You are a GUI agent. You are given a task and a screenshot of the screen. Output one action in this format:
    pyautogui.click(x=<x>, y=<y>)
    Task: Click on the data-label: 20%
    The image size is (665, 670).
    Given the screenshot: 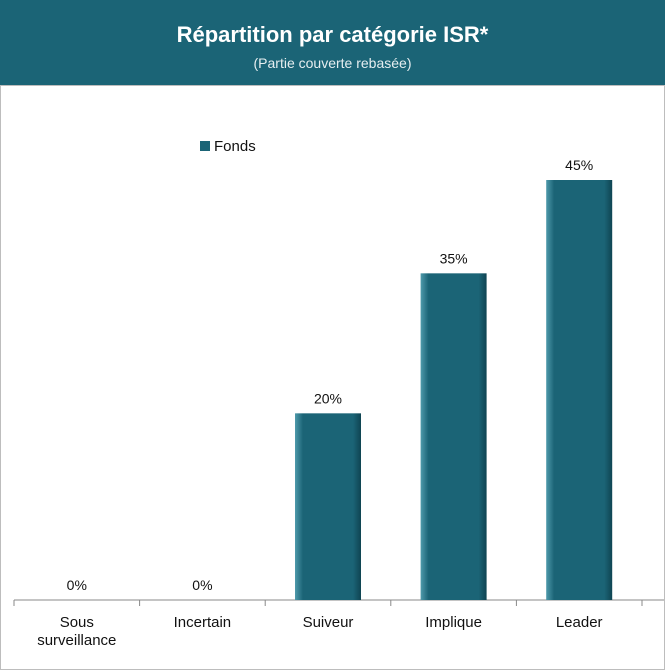 What is the action you would take?
    pyautogui.click(x=328, y=398)
    